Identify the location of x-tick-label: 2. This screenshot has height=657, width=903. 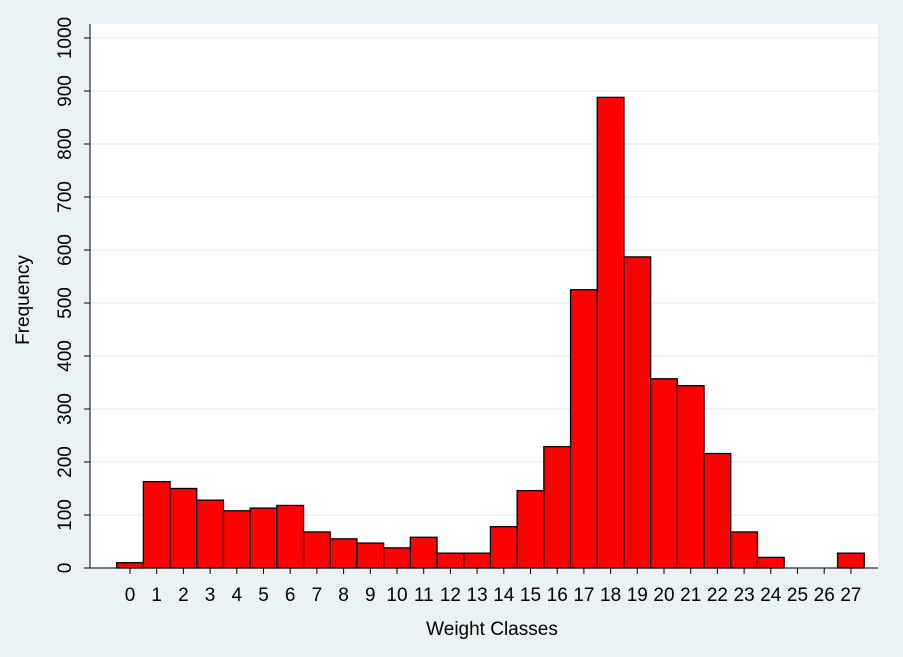
(183, 595).